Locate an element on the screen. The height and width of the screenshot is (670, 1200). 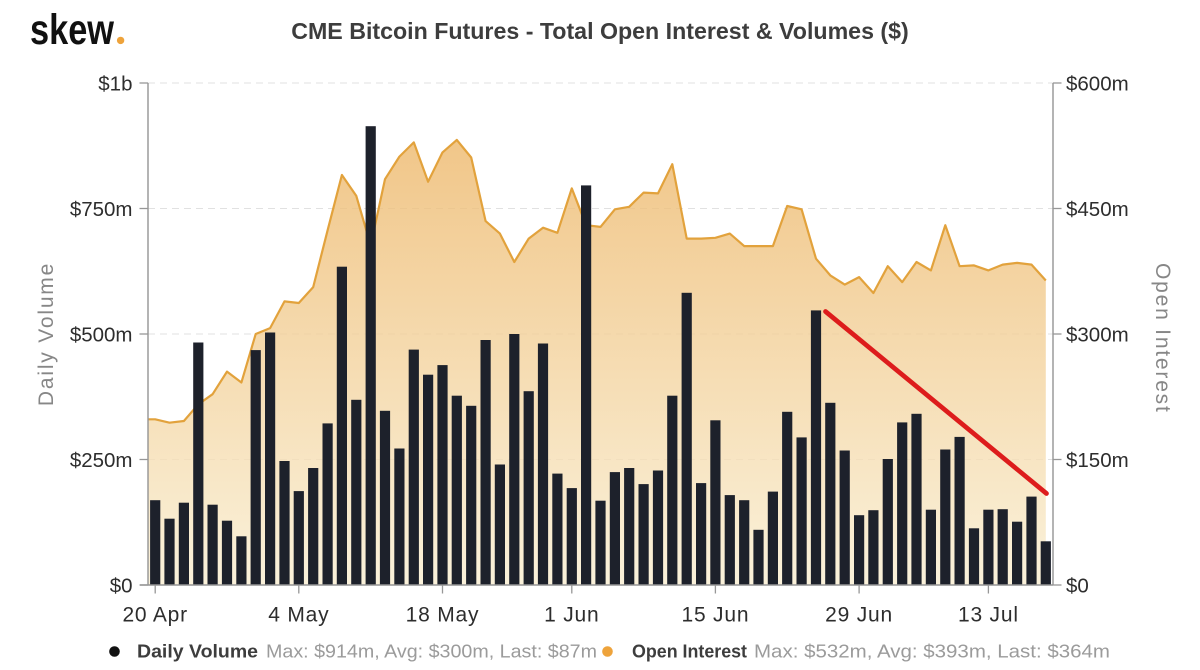
svg-text: 29 Jun is located at coordinates (859, 614).